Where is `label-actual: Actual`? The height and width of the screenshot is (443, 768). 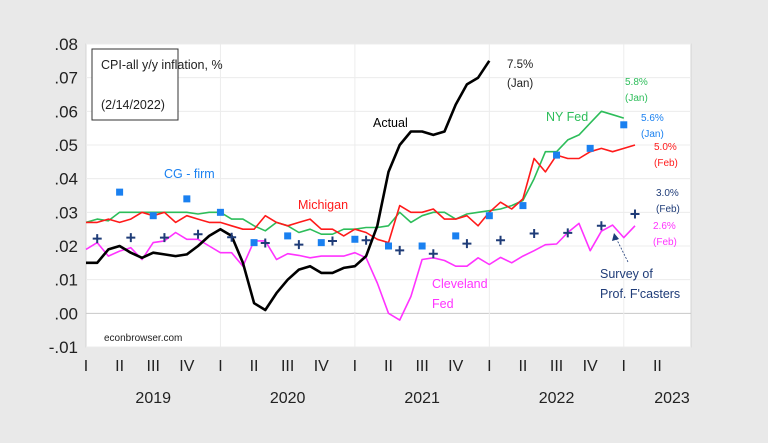 label-actual: Actual is located at coordinates (390, 123).